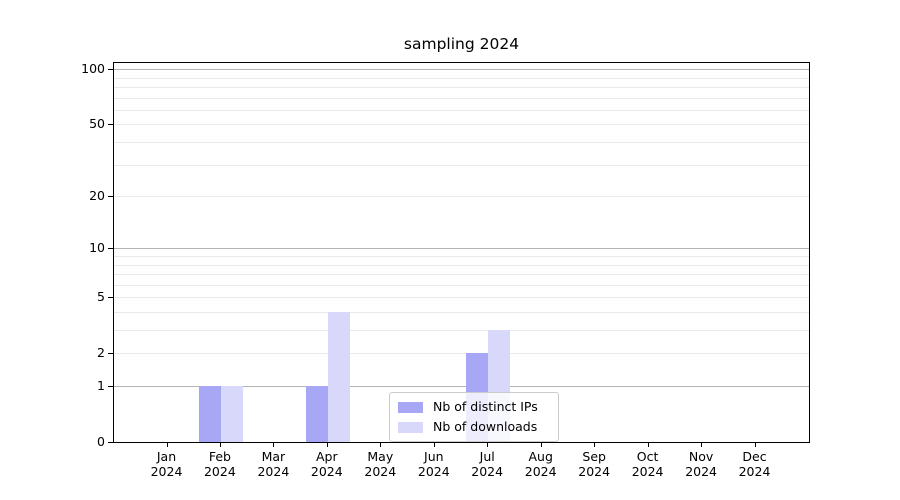 This screenshot has width=900, height=500. Describe the element at coordinates (754, 456) in the screenshot. I see `x-tick-month: Dec` at that location.